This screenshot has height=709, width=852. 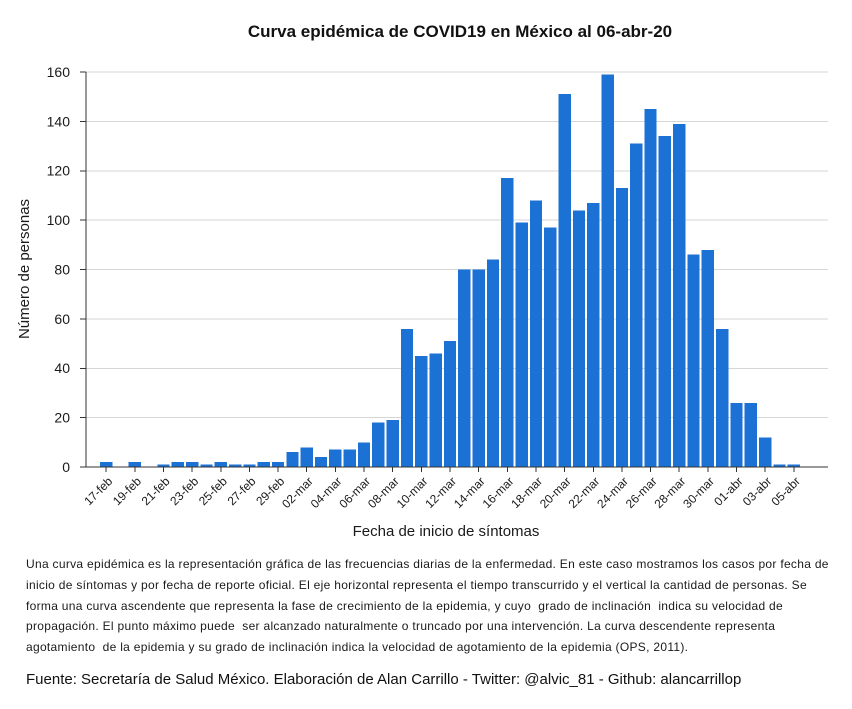 I want to click on bar: 19-feb, so click(x=134, y=464).